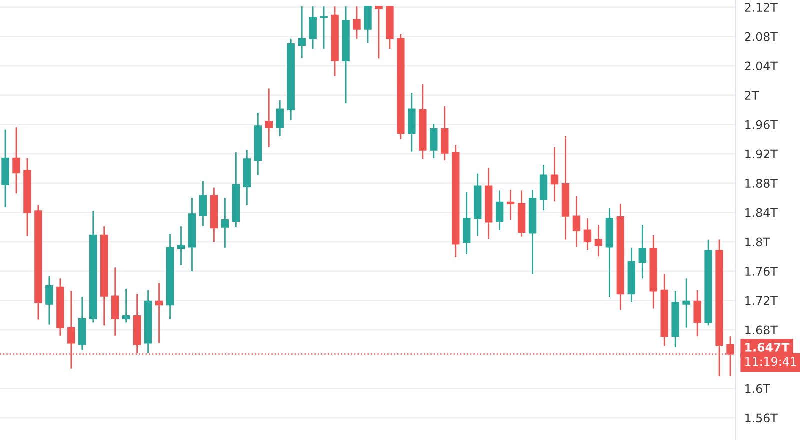 The image size is (800, 440). I want to click on y-tick-label: 2.08T, so click(761, 37).